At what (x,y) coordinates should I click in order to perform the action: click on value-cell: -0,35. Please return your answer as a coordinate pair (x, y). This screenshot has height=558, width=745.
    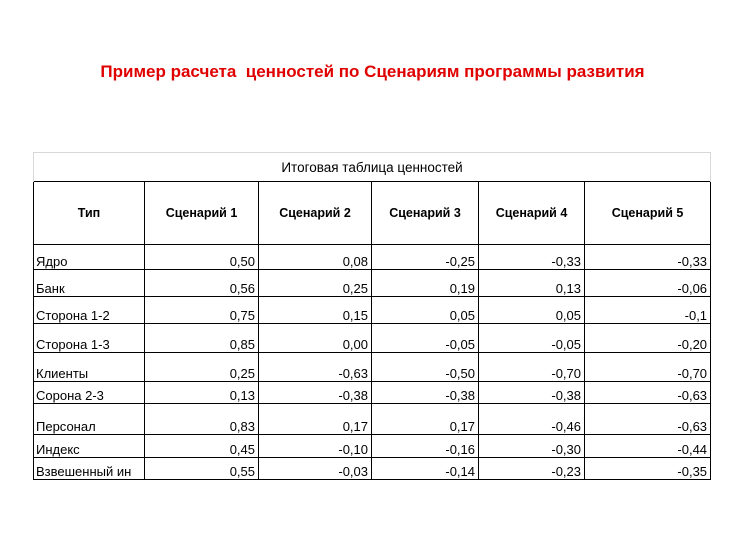
    Looking at the image, I should click on (647, 468).